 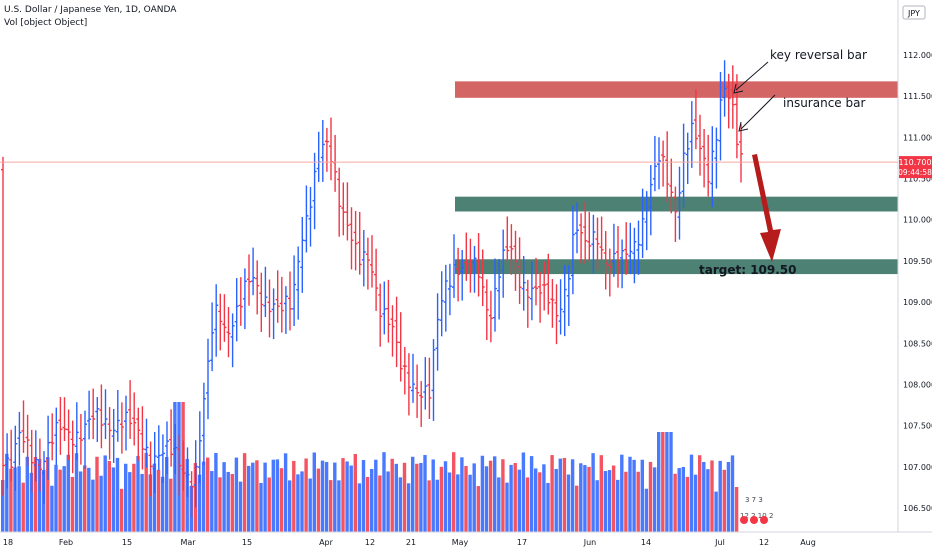 What do you see at coordinates (752, 76) in the screenshot?
I see `key-reversal-arrow` at bounding box center [752, 76].